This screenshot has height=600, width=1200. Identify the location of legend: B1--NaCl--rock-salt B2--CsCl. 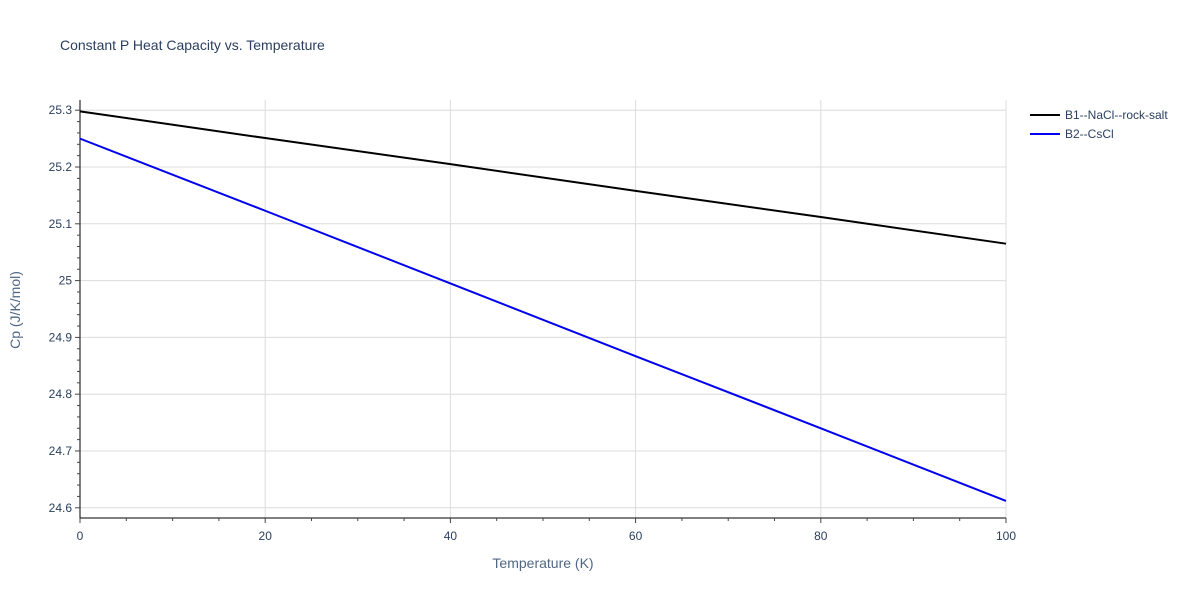
(1099, 124).